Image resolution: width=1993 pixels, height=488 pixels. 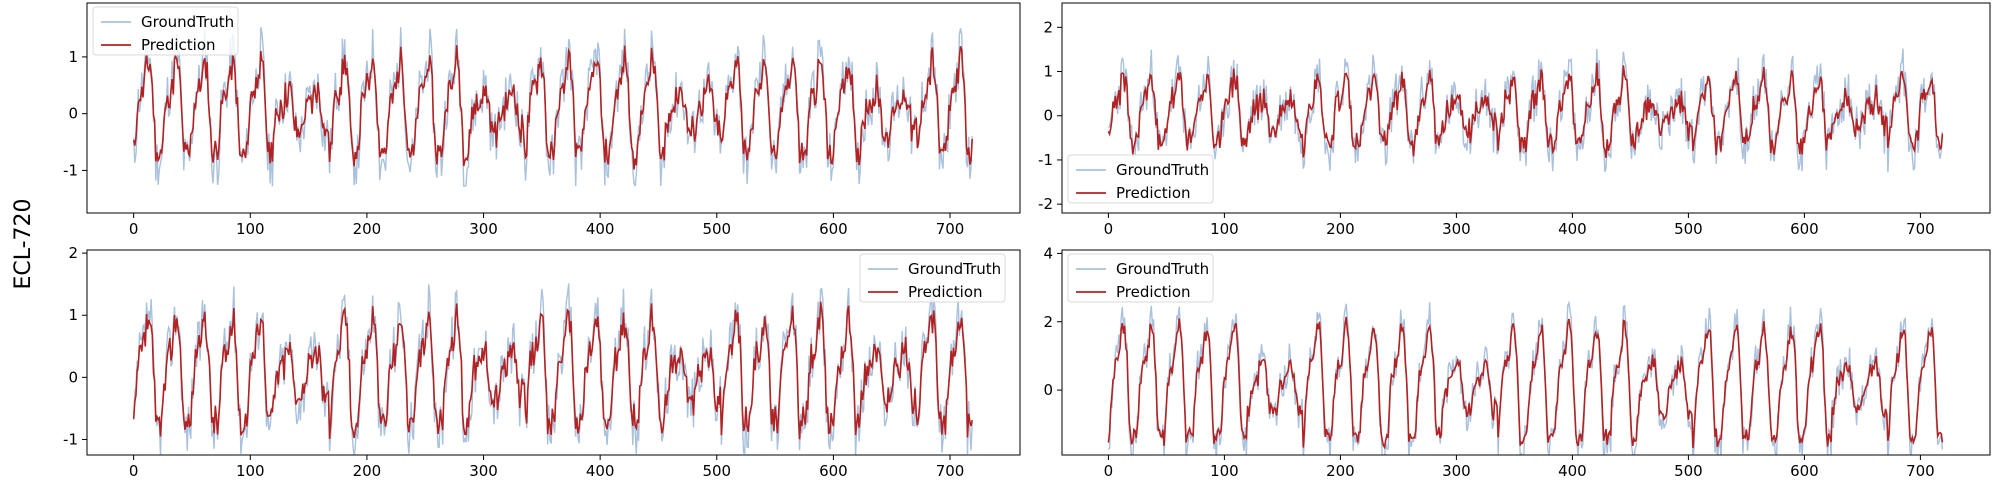 I want to click on y-tick-label: -2, so click(x=1045, y=204).